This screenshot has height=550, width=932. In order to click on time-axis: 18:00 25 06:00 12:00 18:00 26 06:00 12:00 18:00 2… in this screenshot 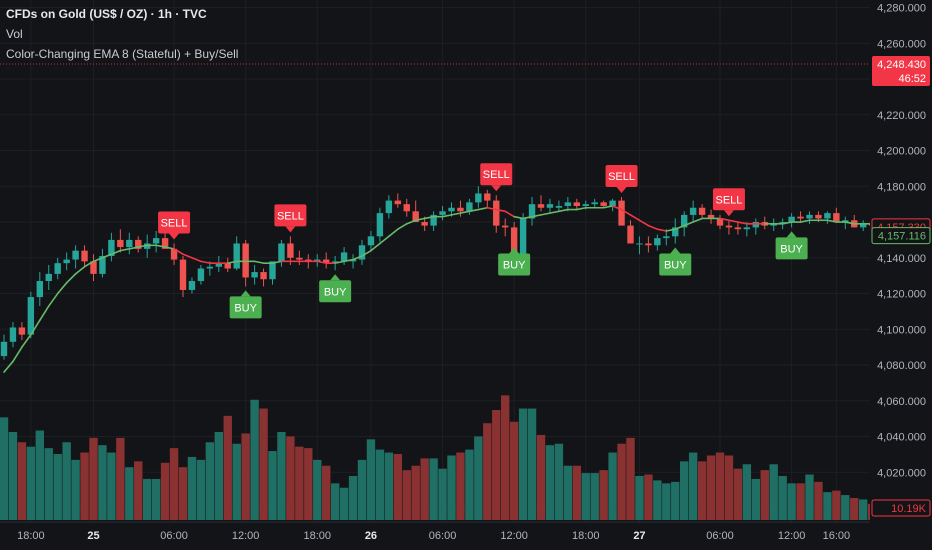, I will do `click(435, 535)`.